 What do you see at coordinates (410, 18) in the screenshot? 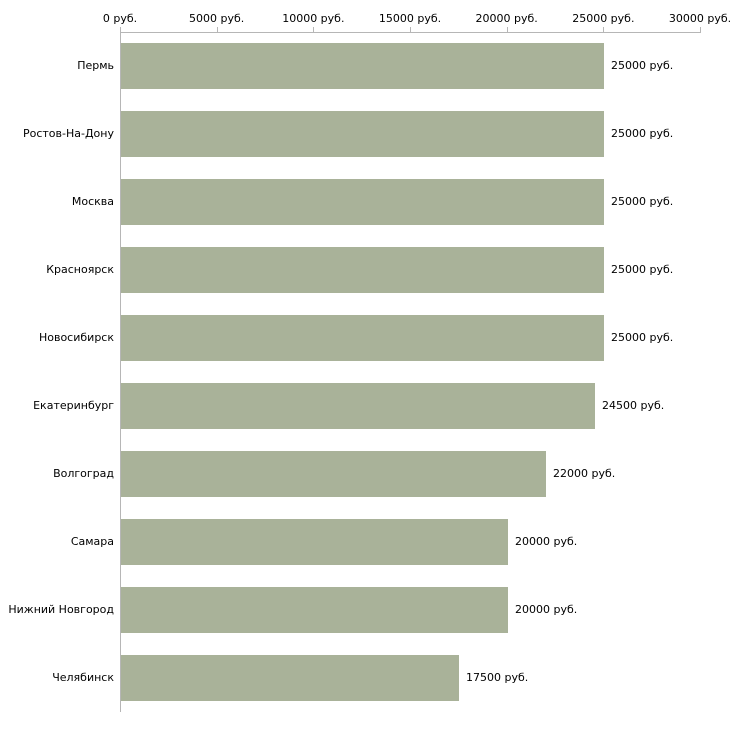
I see `x-tick-label: 15000 руб.` at bounding box center [410, 18].